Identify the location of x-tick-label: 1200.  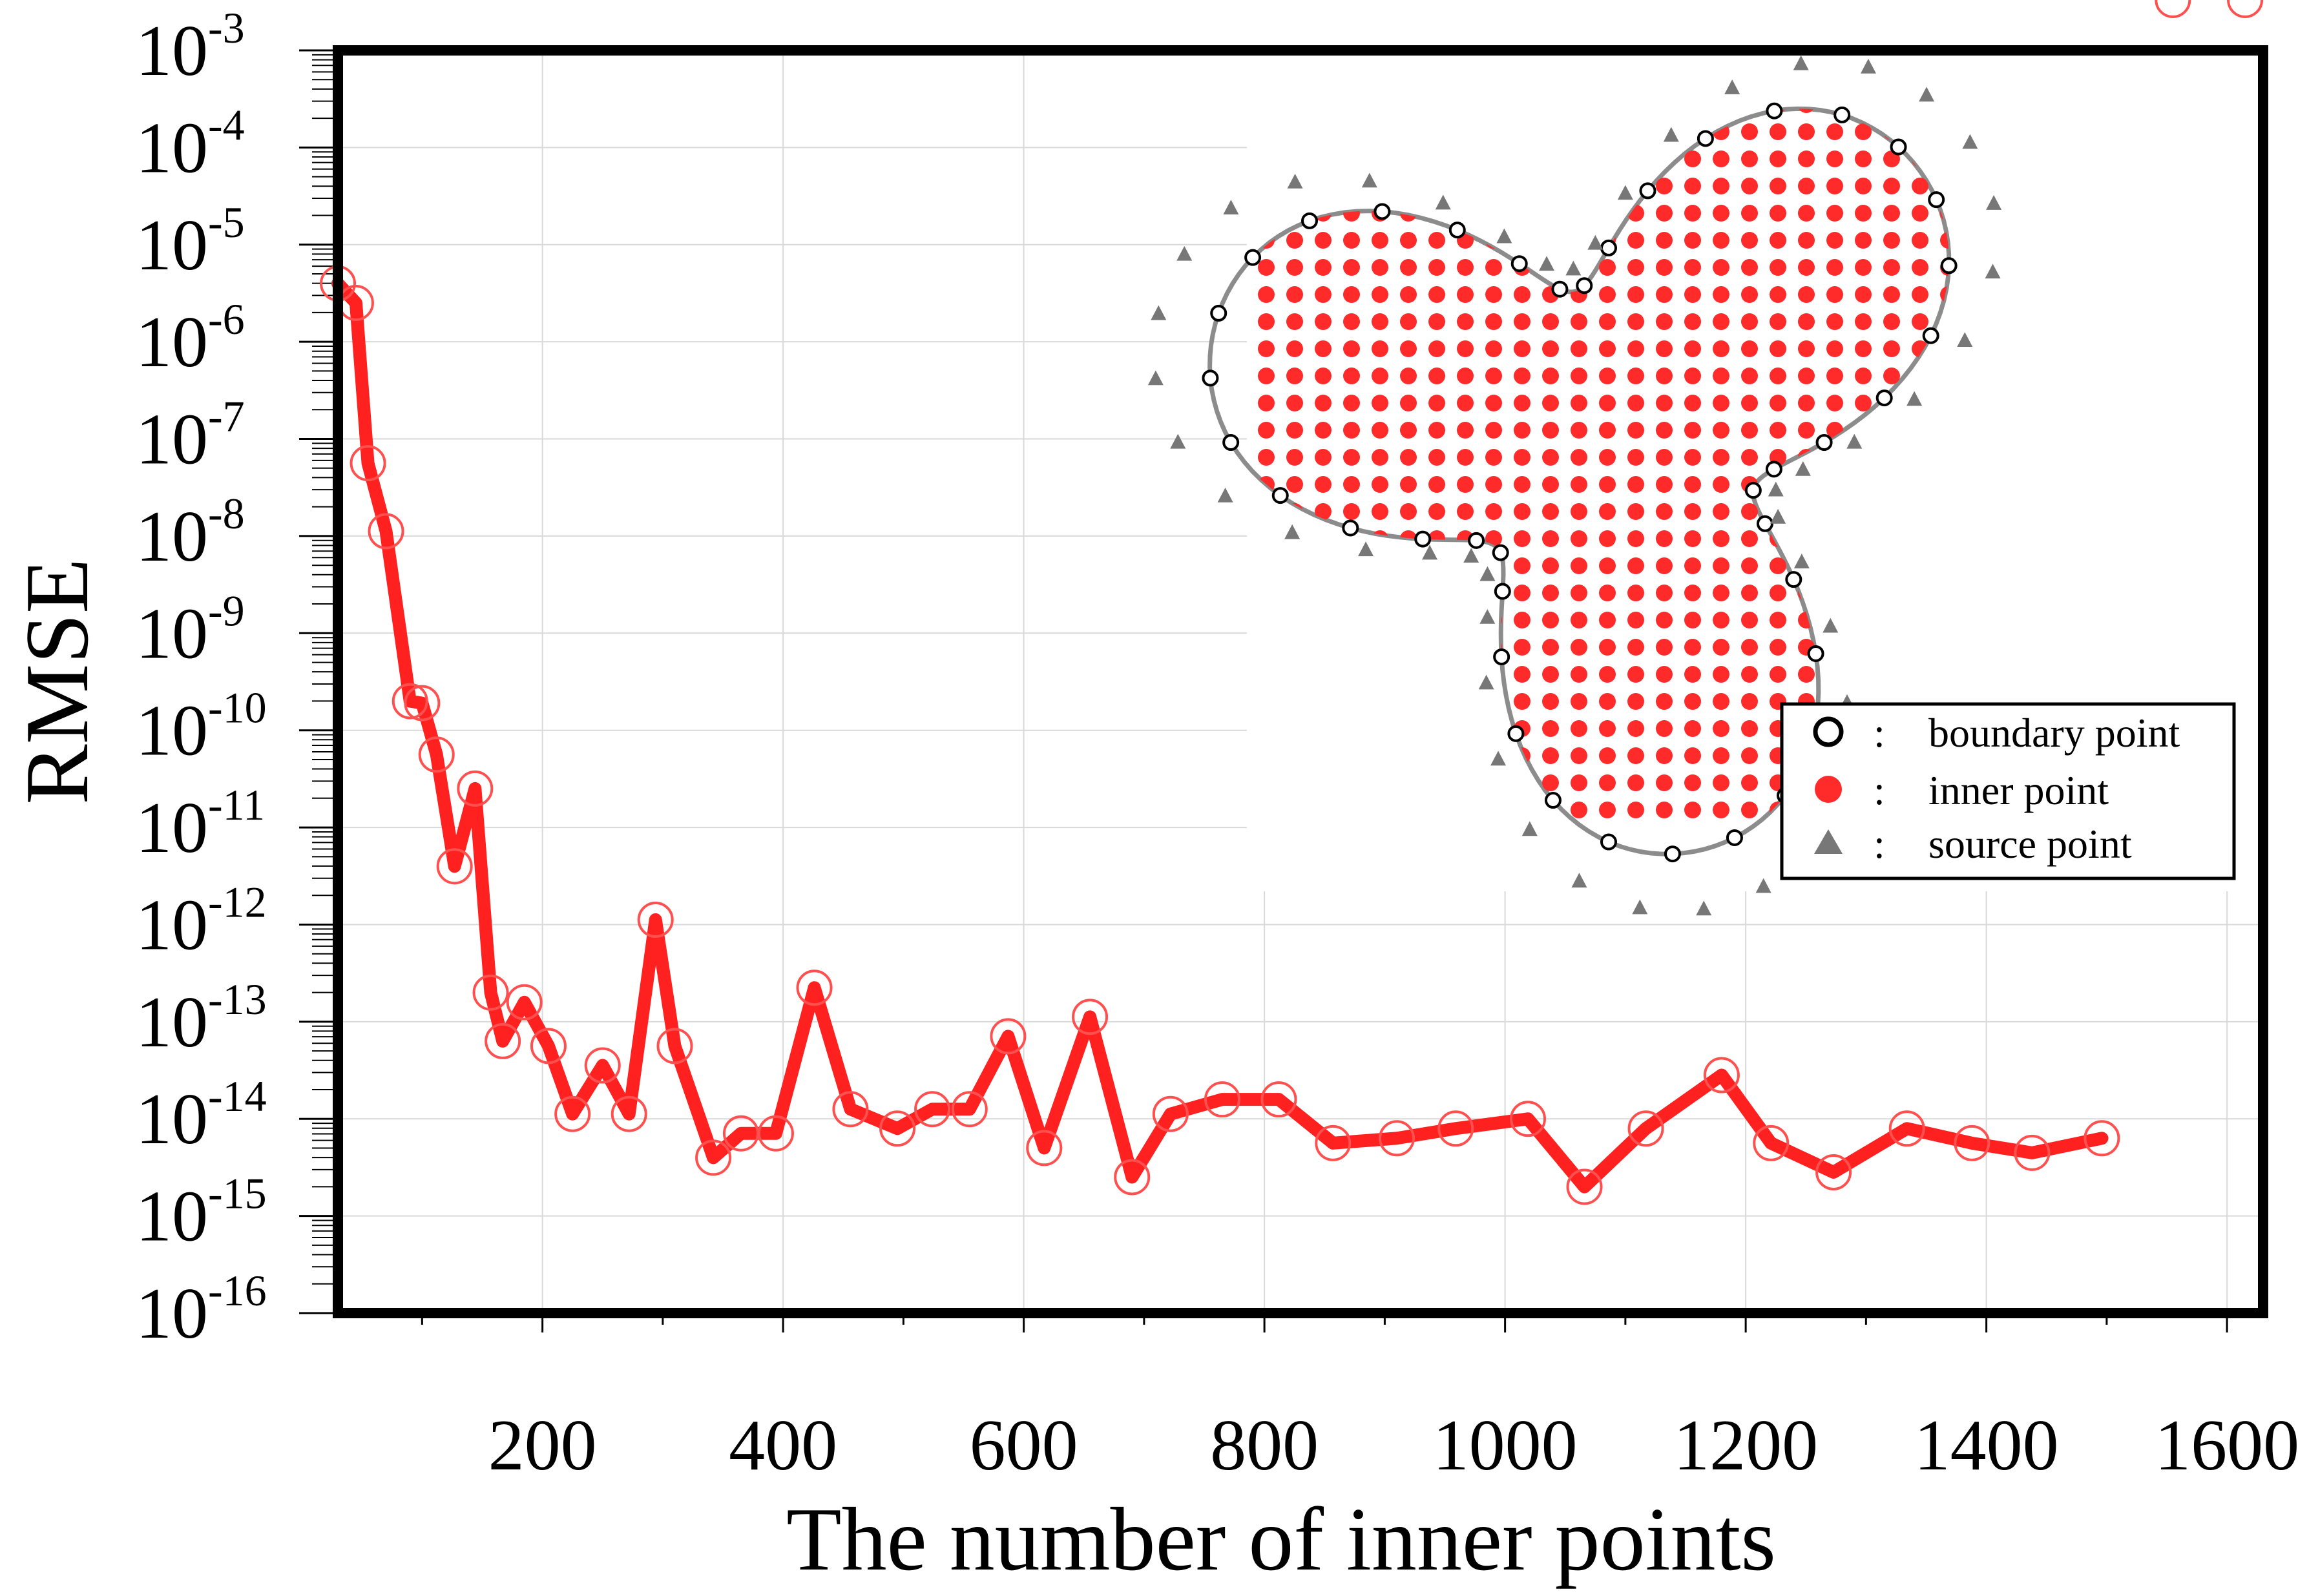
(1745, 1445).